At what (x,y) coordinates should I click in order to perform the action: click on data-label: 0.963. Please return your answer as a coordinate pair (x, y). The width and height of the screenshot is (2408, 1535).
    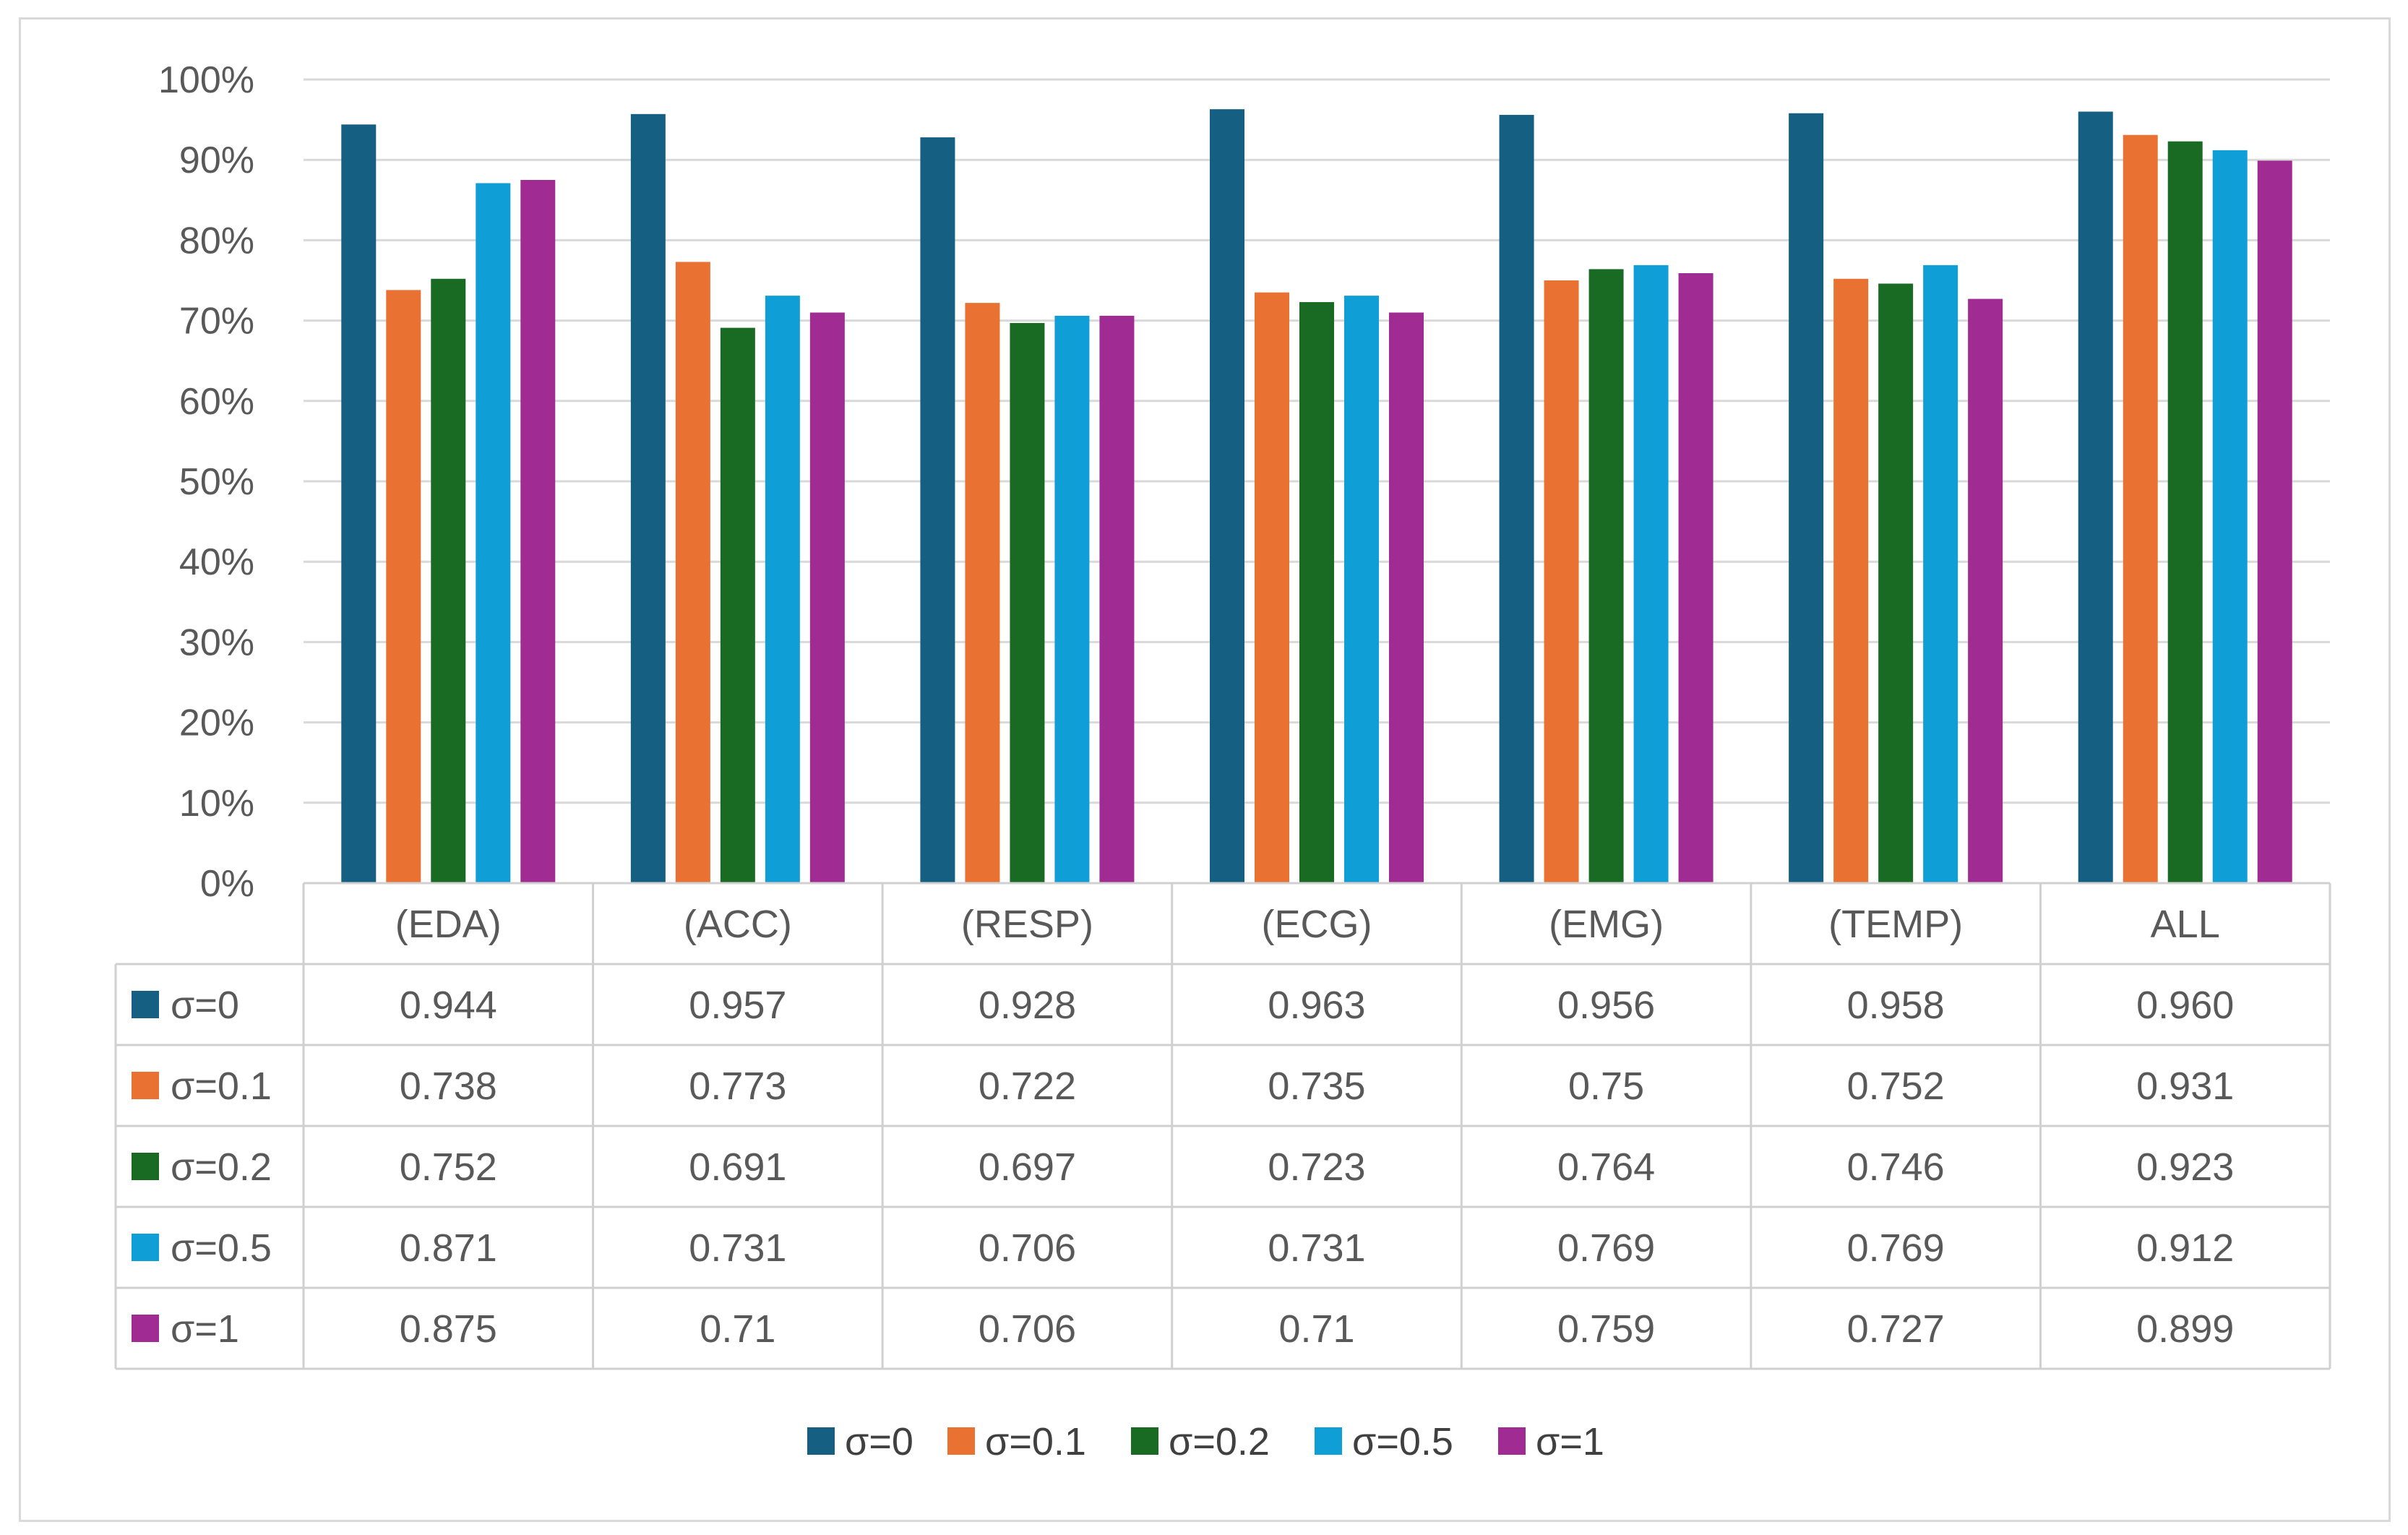
    Looking at the image, I should click on (1316, 1005).